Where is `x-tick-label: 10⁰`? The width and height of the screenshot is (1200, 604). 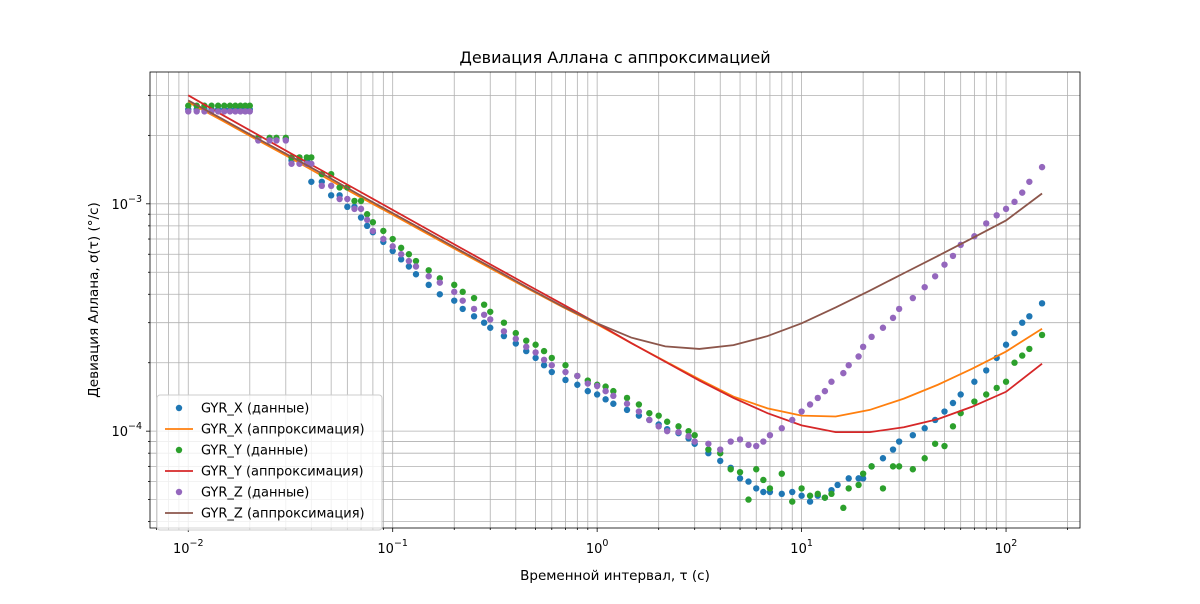
x-tick-label: 10⁰ is located at coordinates (597, 547).